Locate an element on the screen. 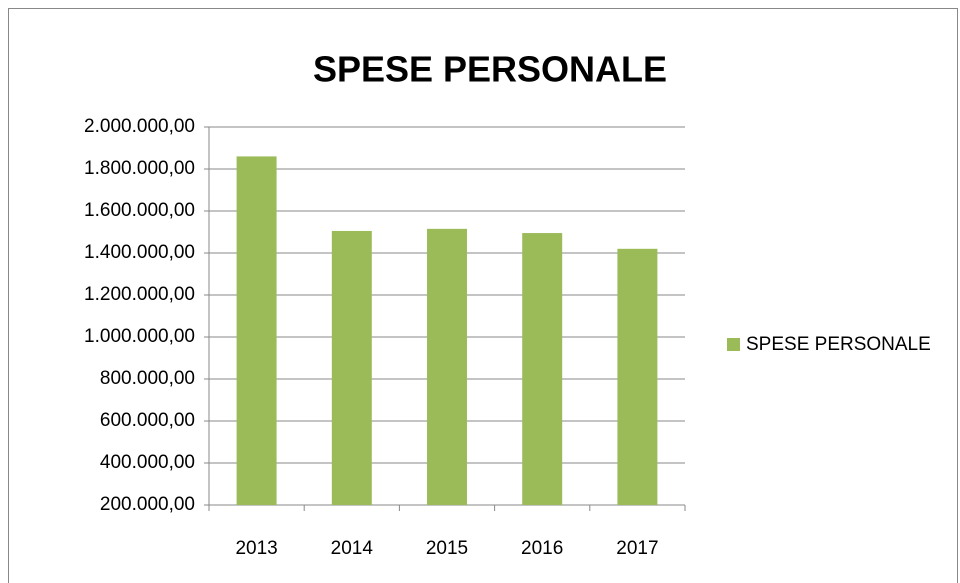 This screenshot has height=583, width=960. y-tick-label: 1.000.000,00 is located at coordinates (139, 336).